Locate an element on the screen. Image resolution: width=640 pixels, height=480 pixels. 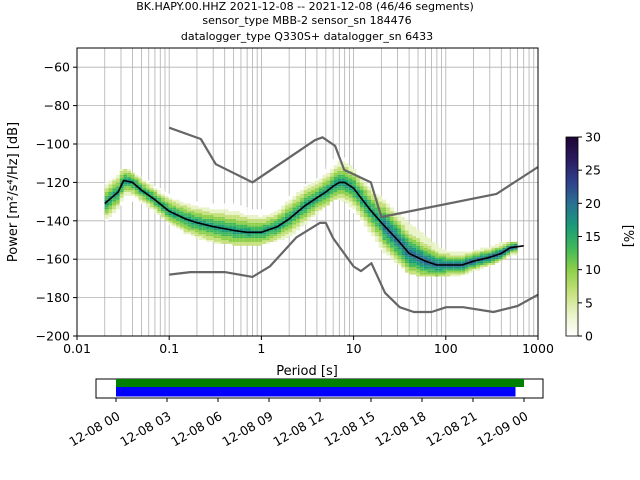
x-tick-label: 1 is located at coordinates (261, 348).